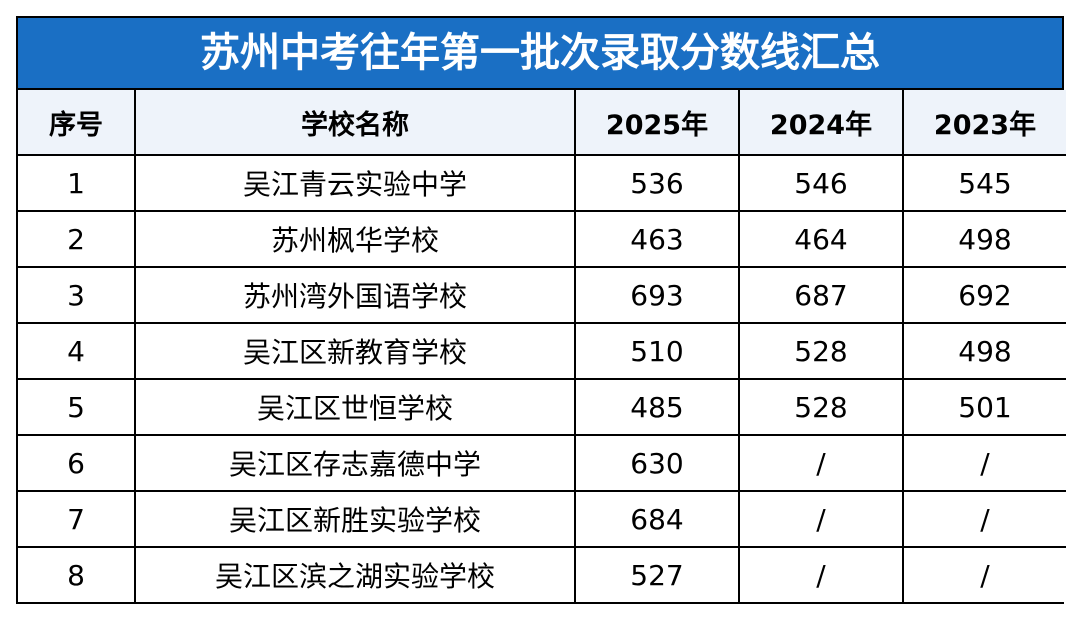 The image size is (1080, 618). I want to click on cell-score-2023: 545, so click(984, 183).